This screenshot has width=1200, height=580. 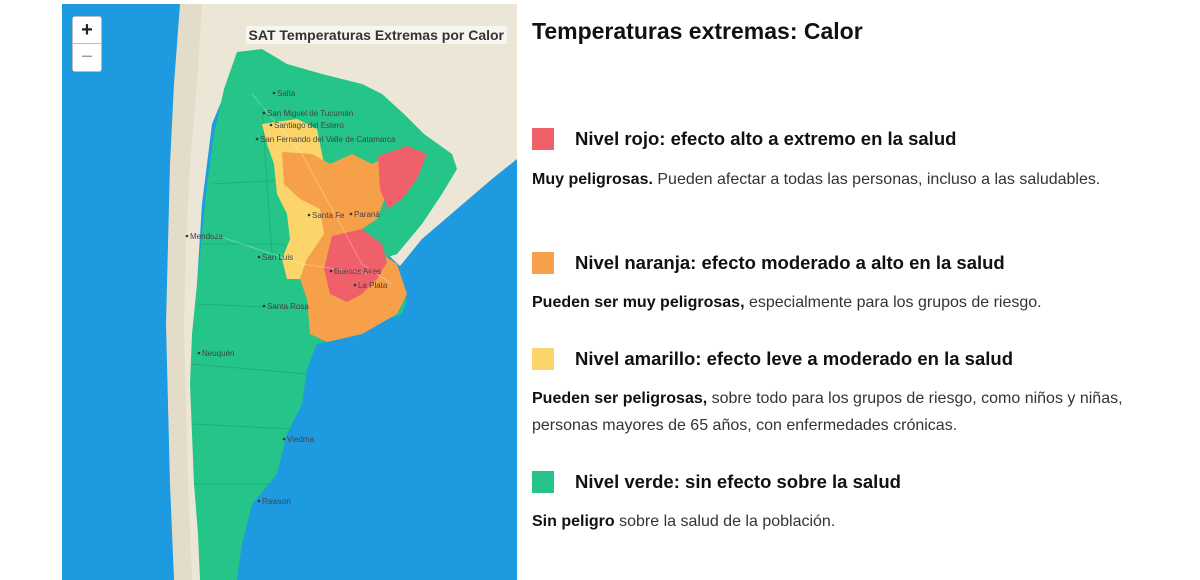 What do you see at coordinates (328, 139) in the screenshot?
I see `city-label: San Fernando del Valle de Catamarca` at bounding box center [328, 139].